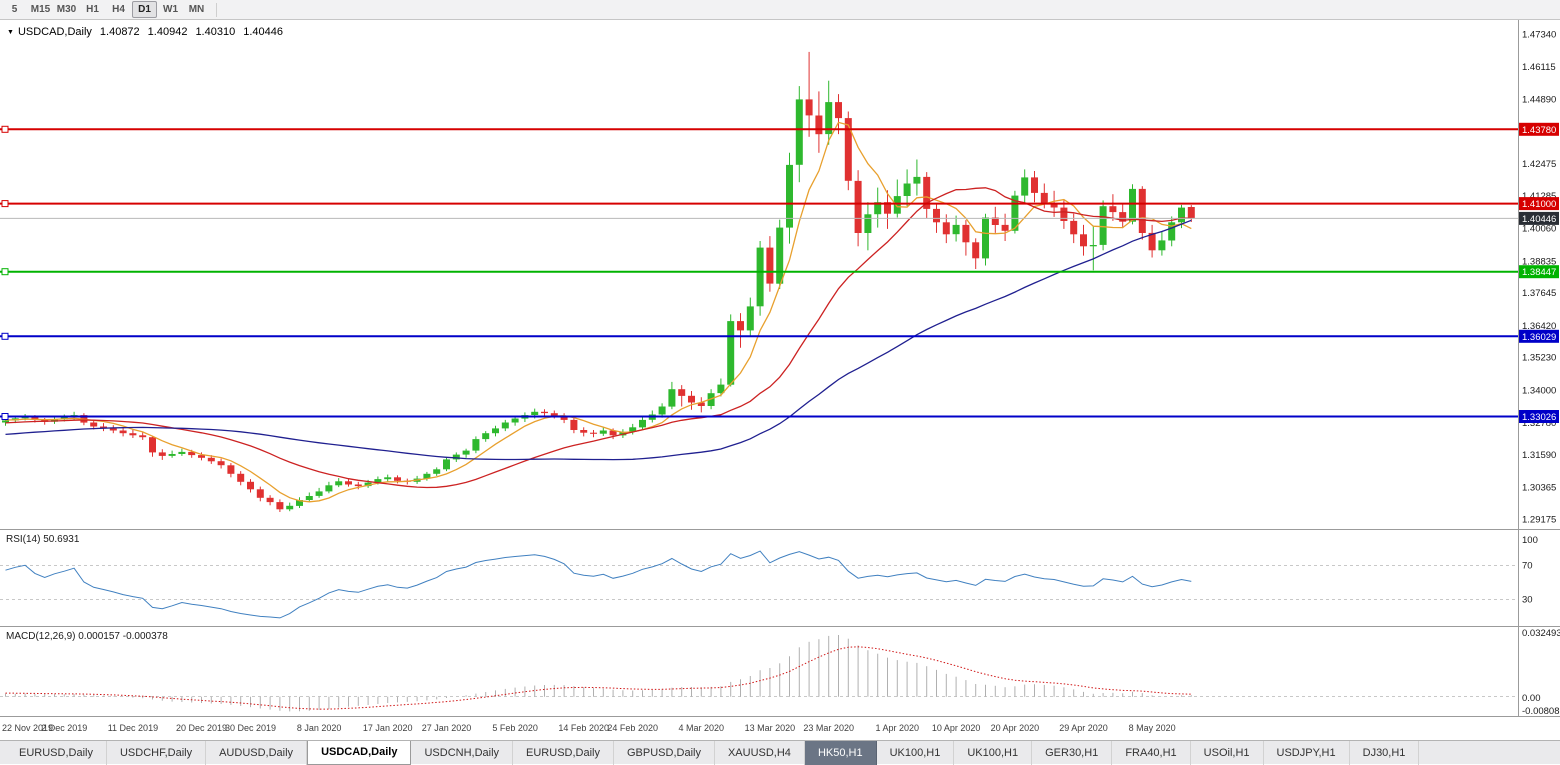  I want to click on chart-tab-gbpusd-daily: GBPUSD,Daily, so click(664, 752).